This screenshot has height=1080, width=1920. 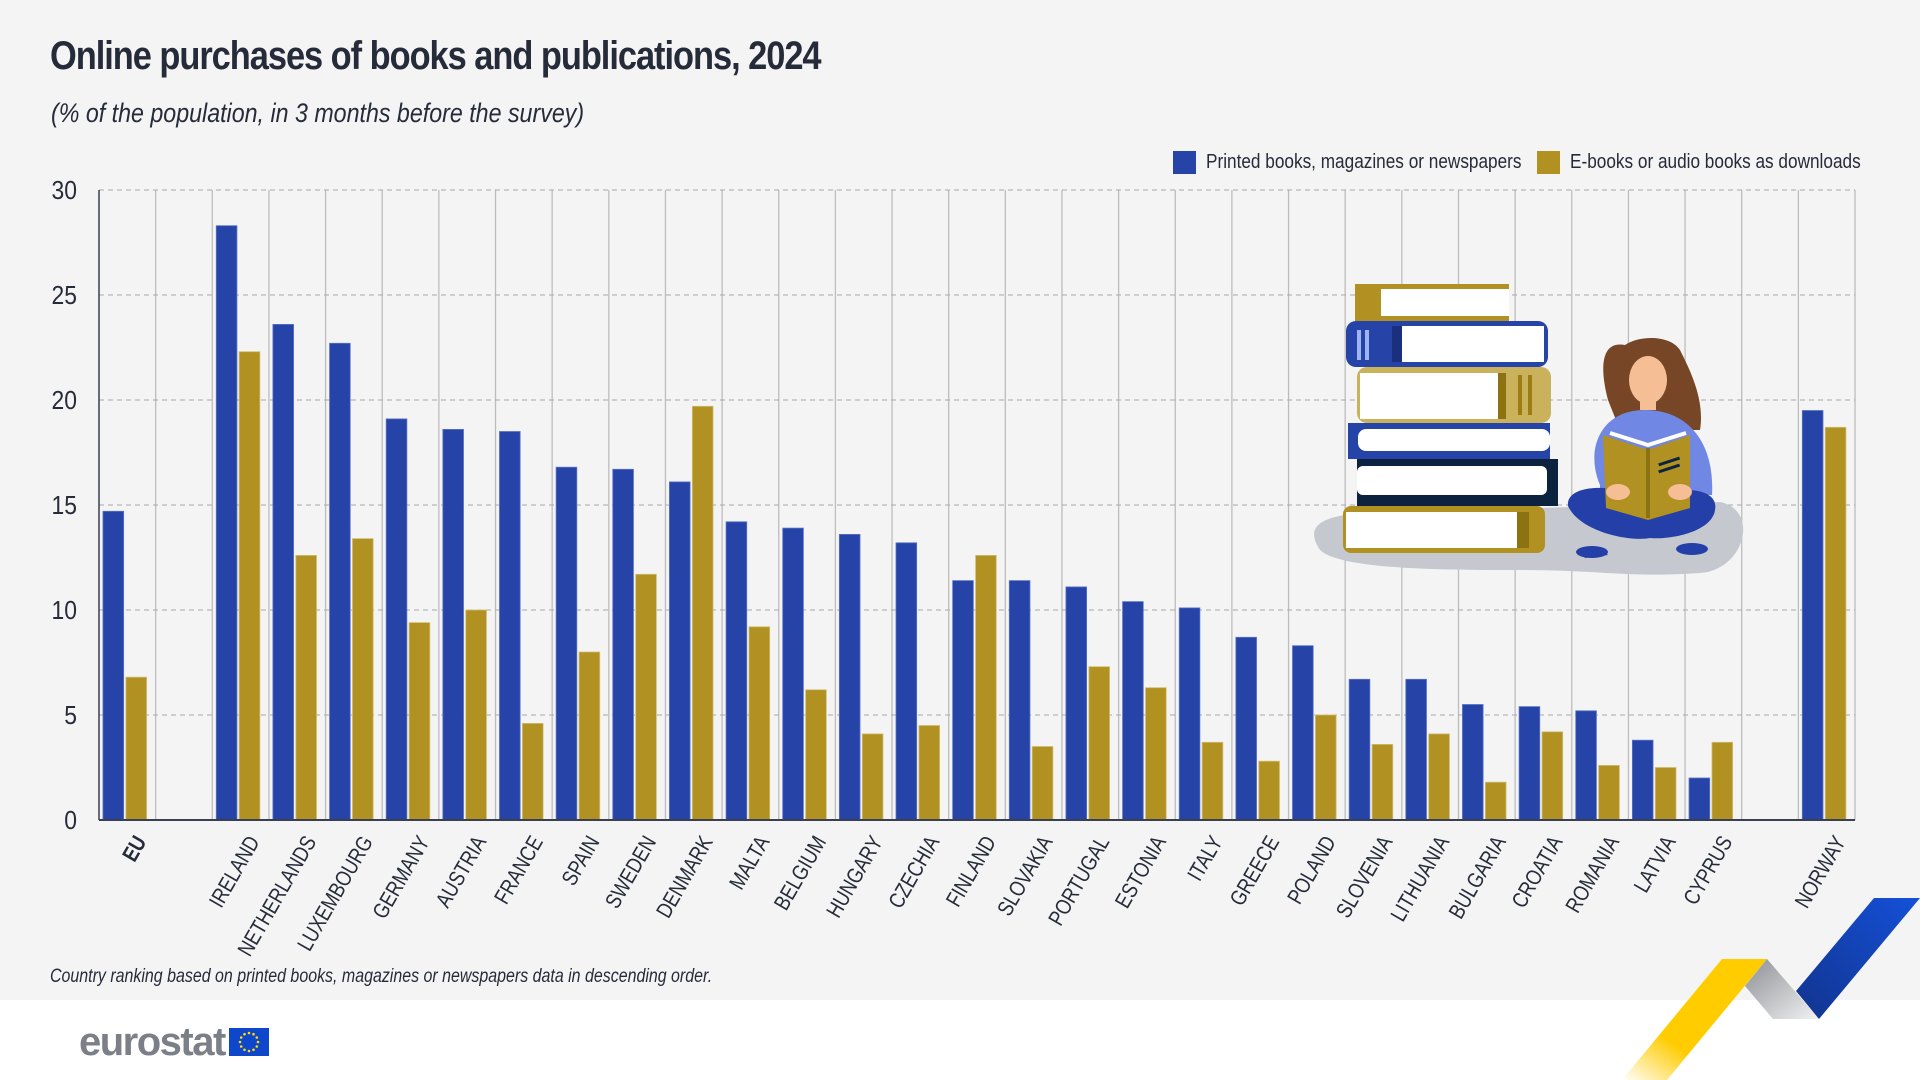 What do you see at coordinates (519, 870) in the screenshot?
I see `x-tick-label: FRANCE` at bounding box center [519, 870].